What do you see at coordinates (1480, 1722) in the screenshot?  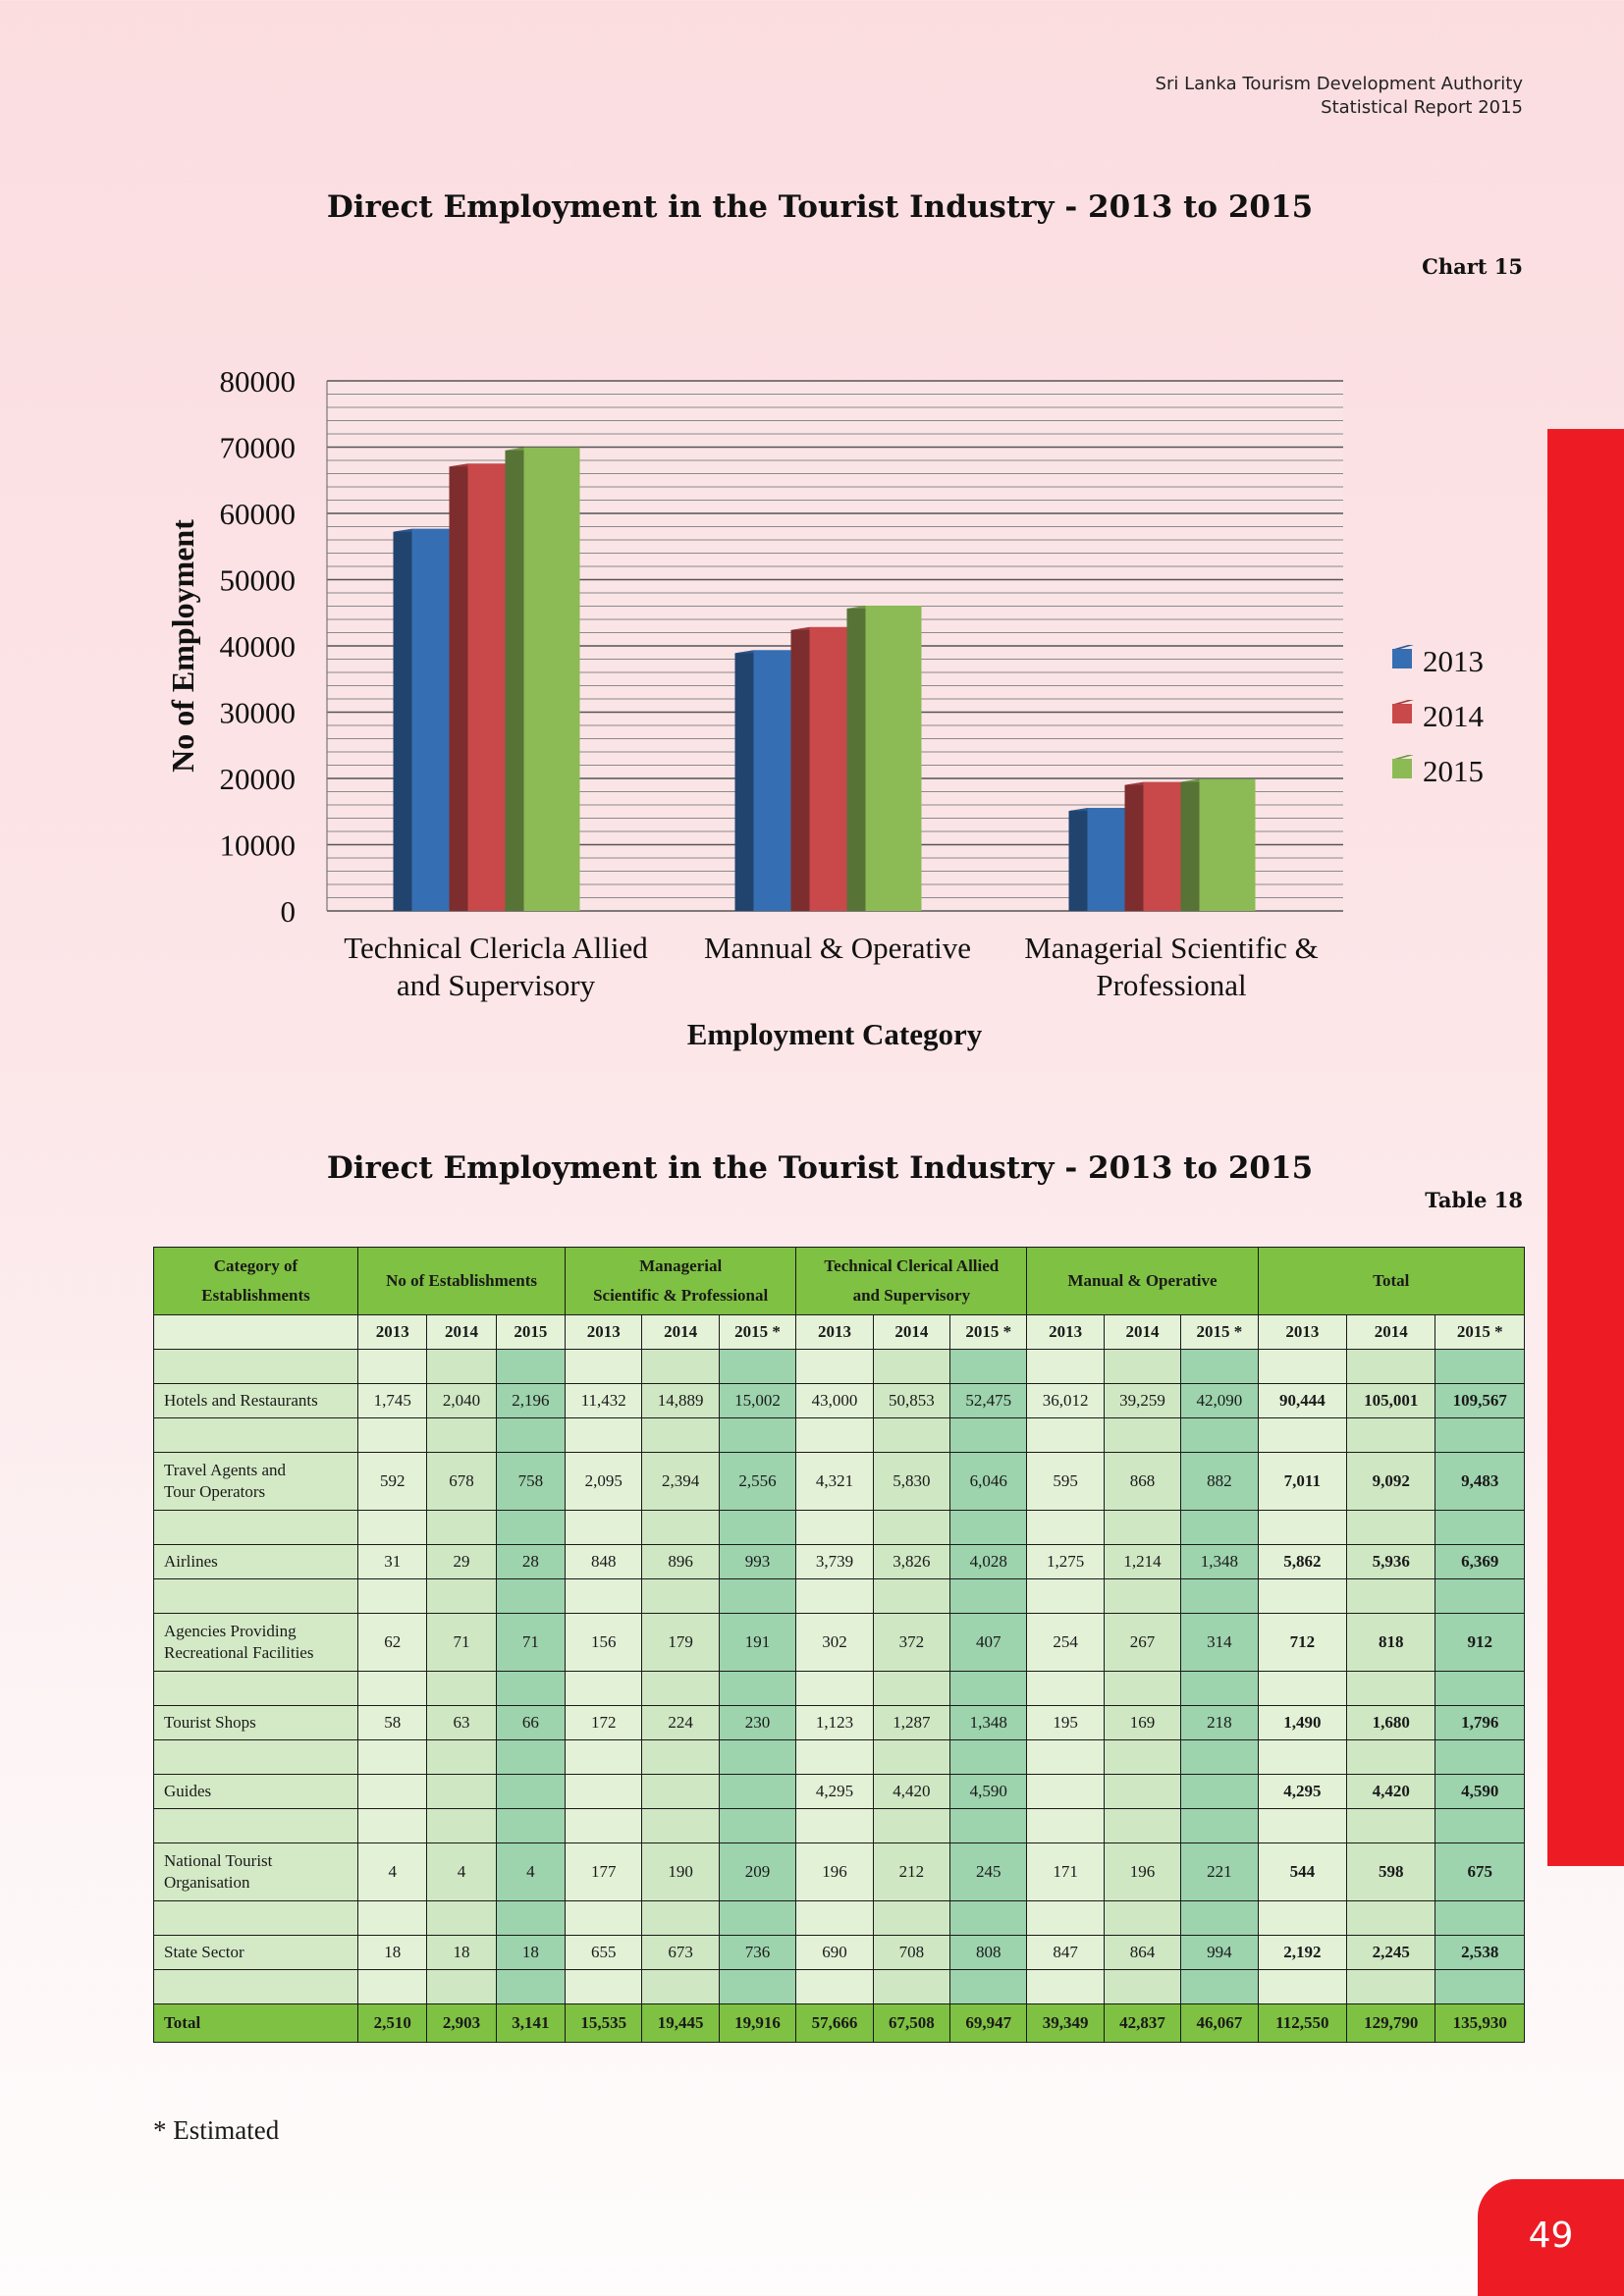 I see `value-cell: 1,796` at bounding box center [1480, 1722].